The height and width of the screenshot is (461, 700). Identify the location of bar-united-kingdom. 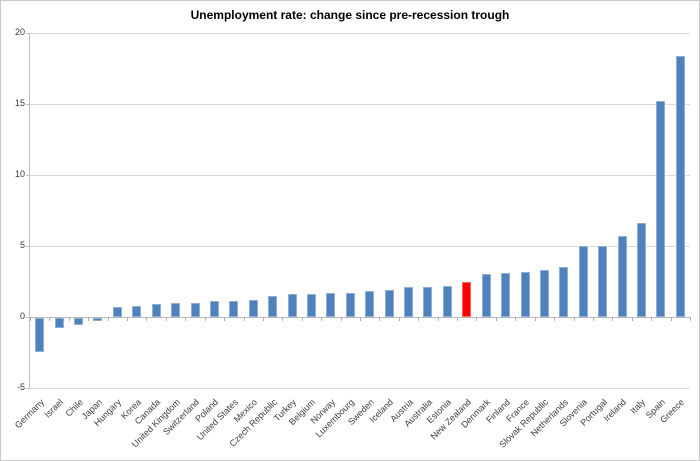
(176, 309).